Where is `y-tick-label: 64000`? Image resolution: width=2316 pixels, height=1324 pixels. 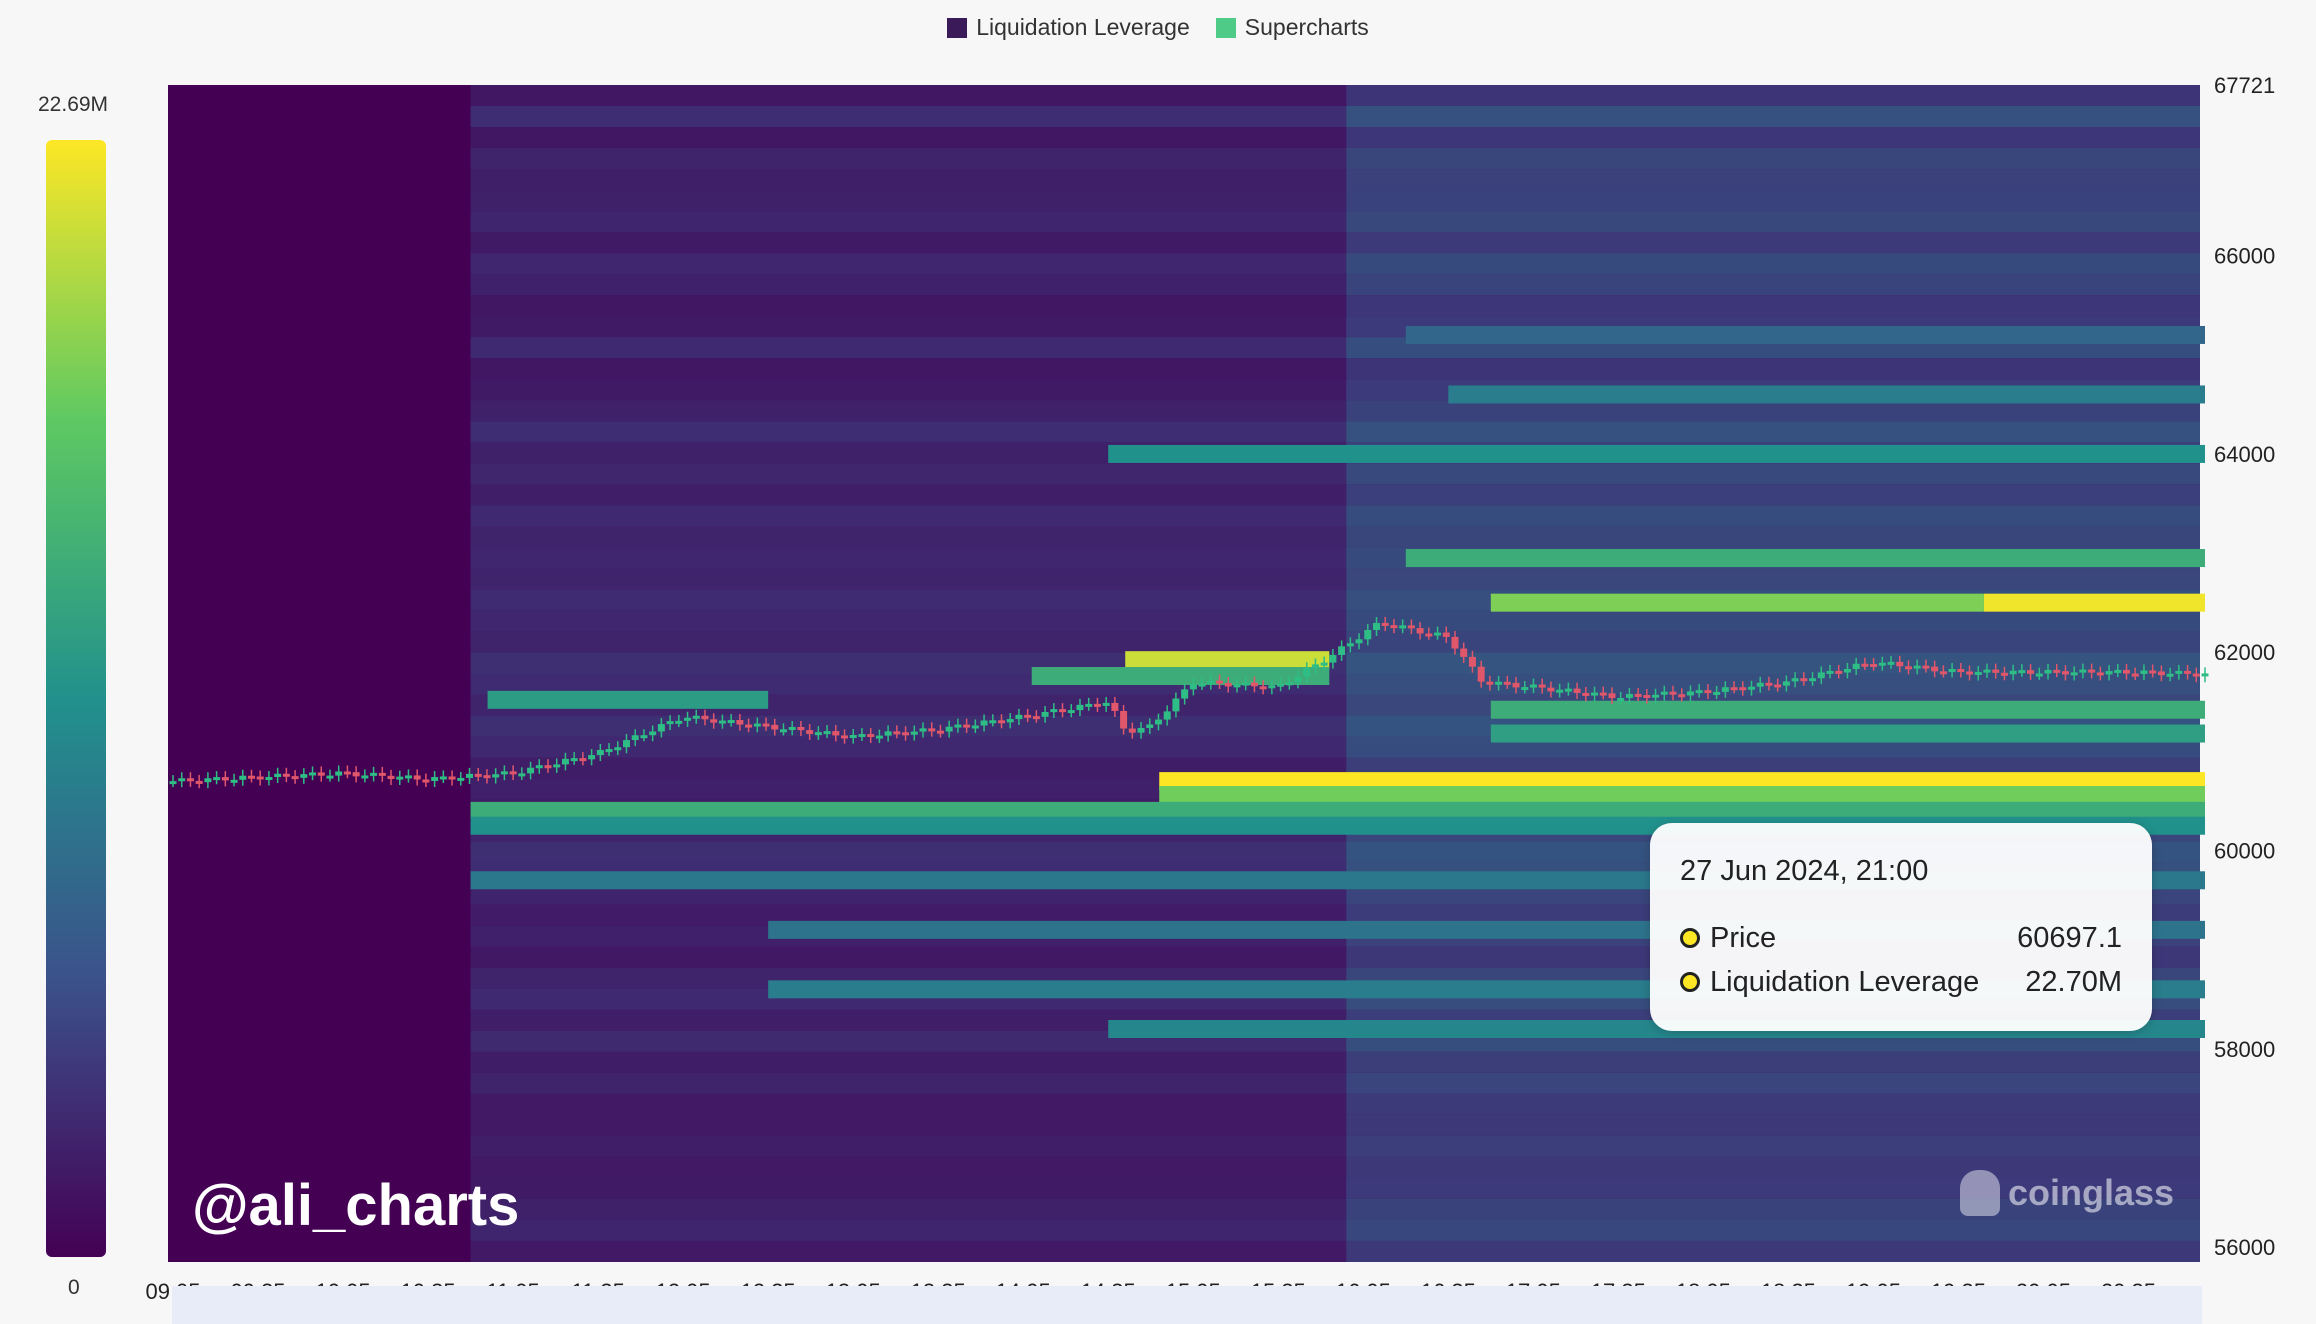 y-tick-label: 64000 is located at coordinates (2244, 454).